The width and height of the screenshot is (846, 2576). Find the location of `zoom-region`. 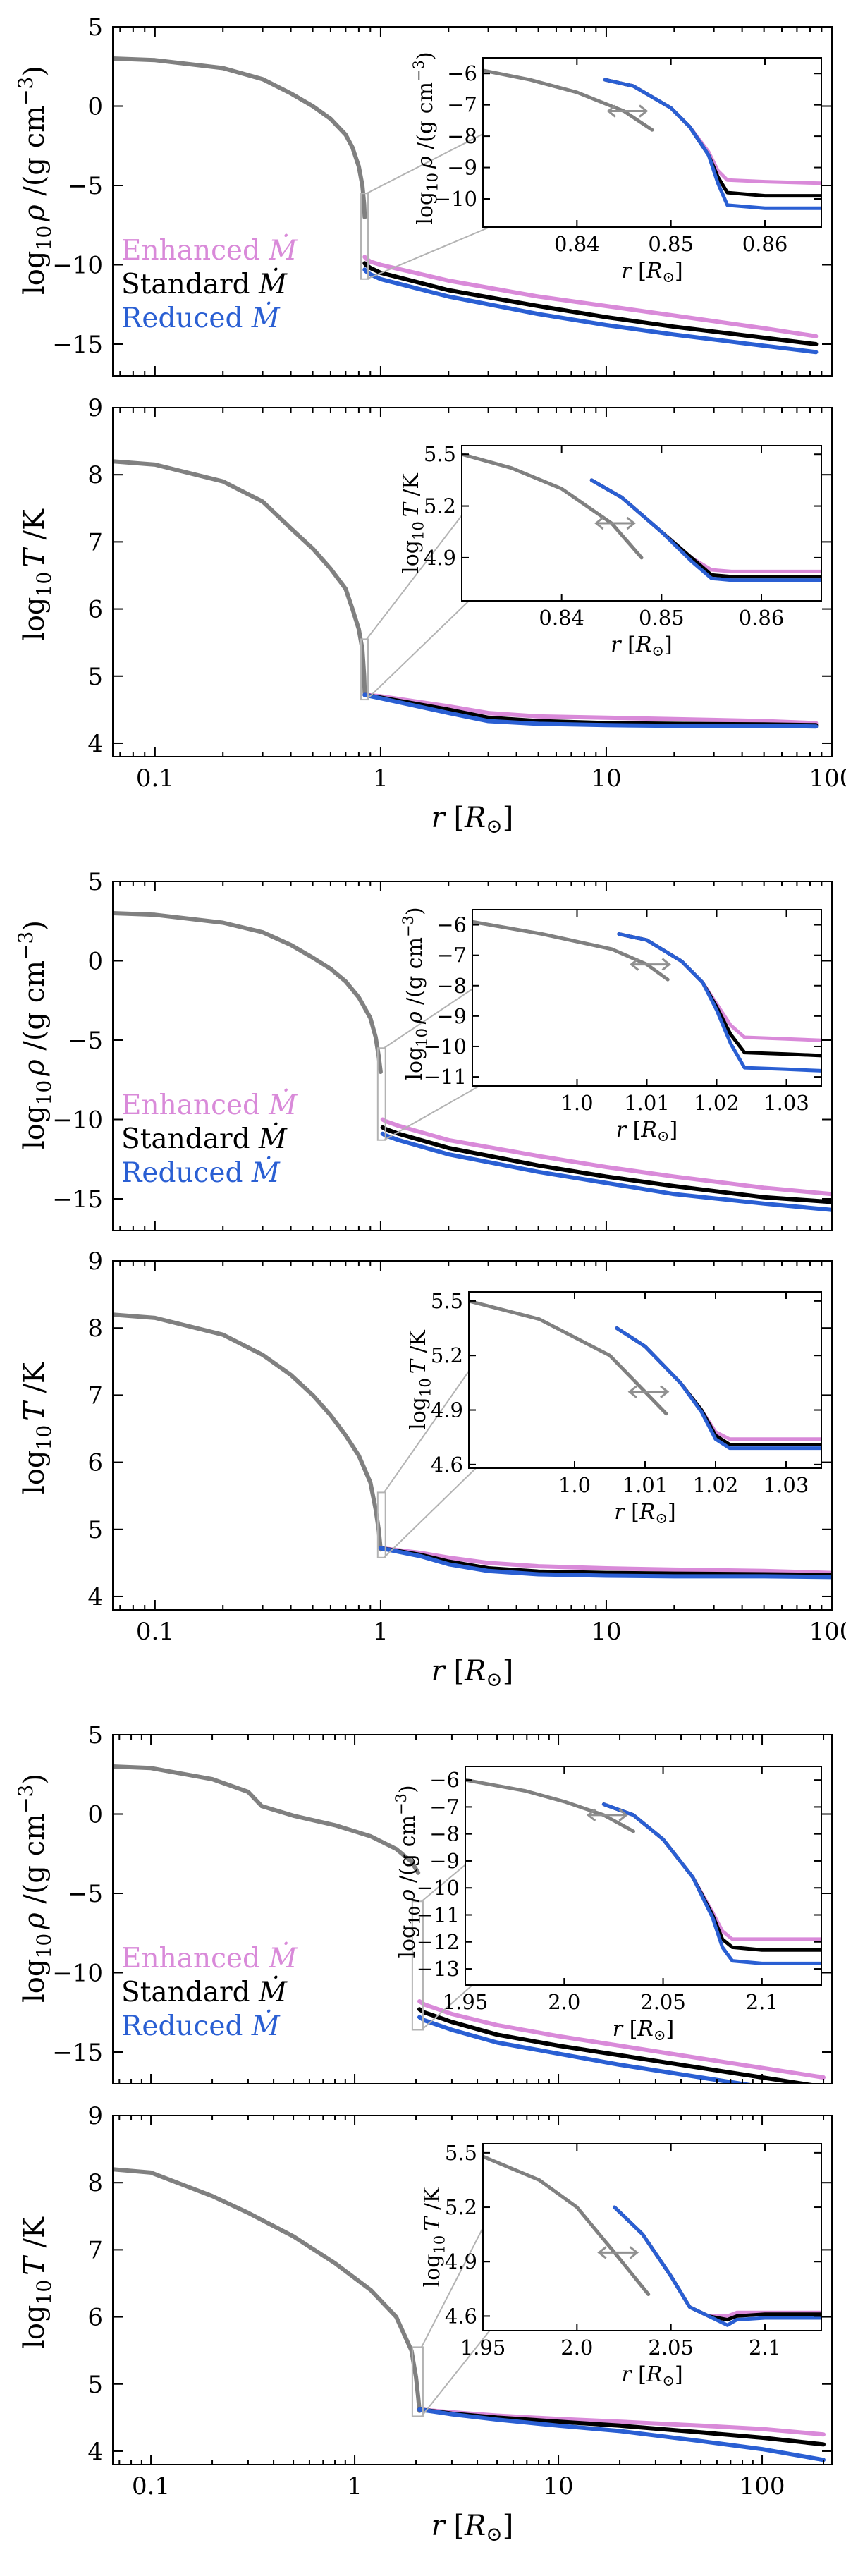

zoom-region is located at coordinates (417, 1966).